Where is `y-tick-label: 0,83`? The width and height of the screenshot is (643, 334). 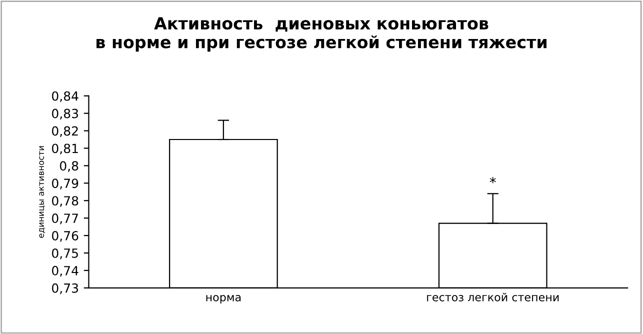
y-tick-label: 0,83 is located at coordinates (65, 114).